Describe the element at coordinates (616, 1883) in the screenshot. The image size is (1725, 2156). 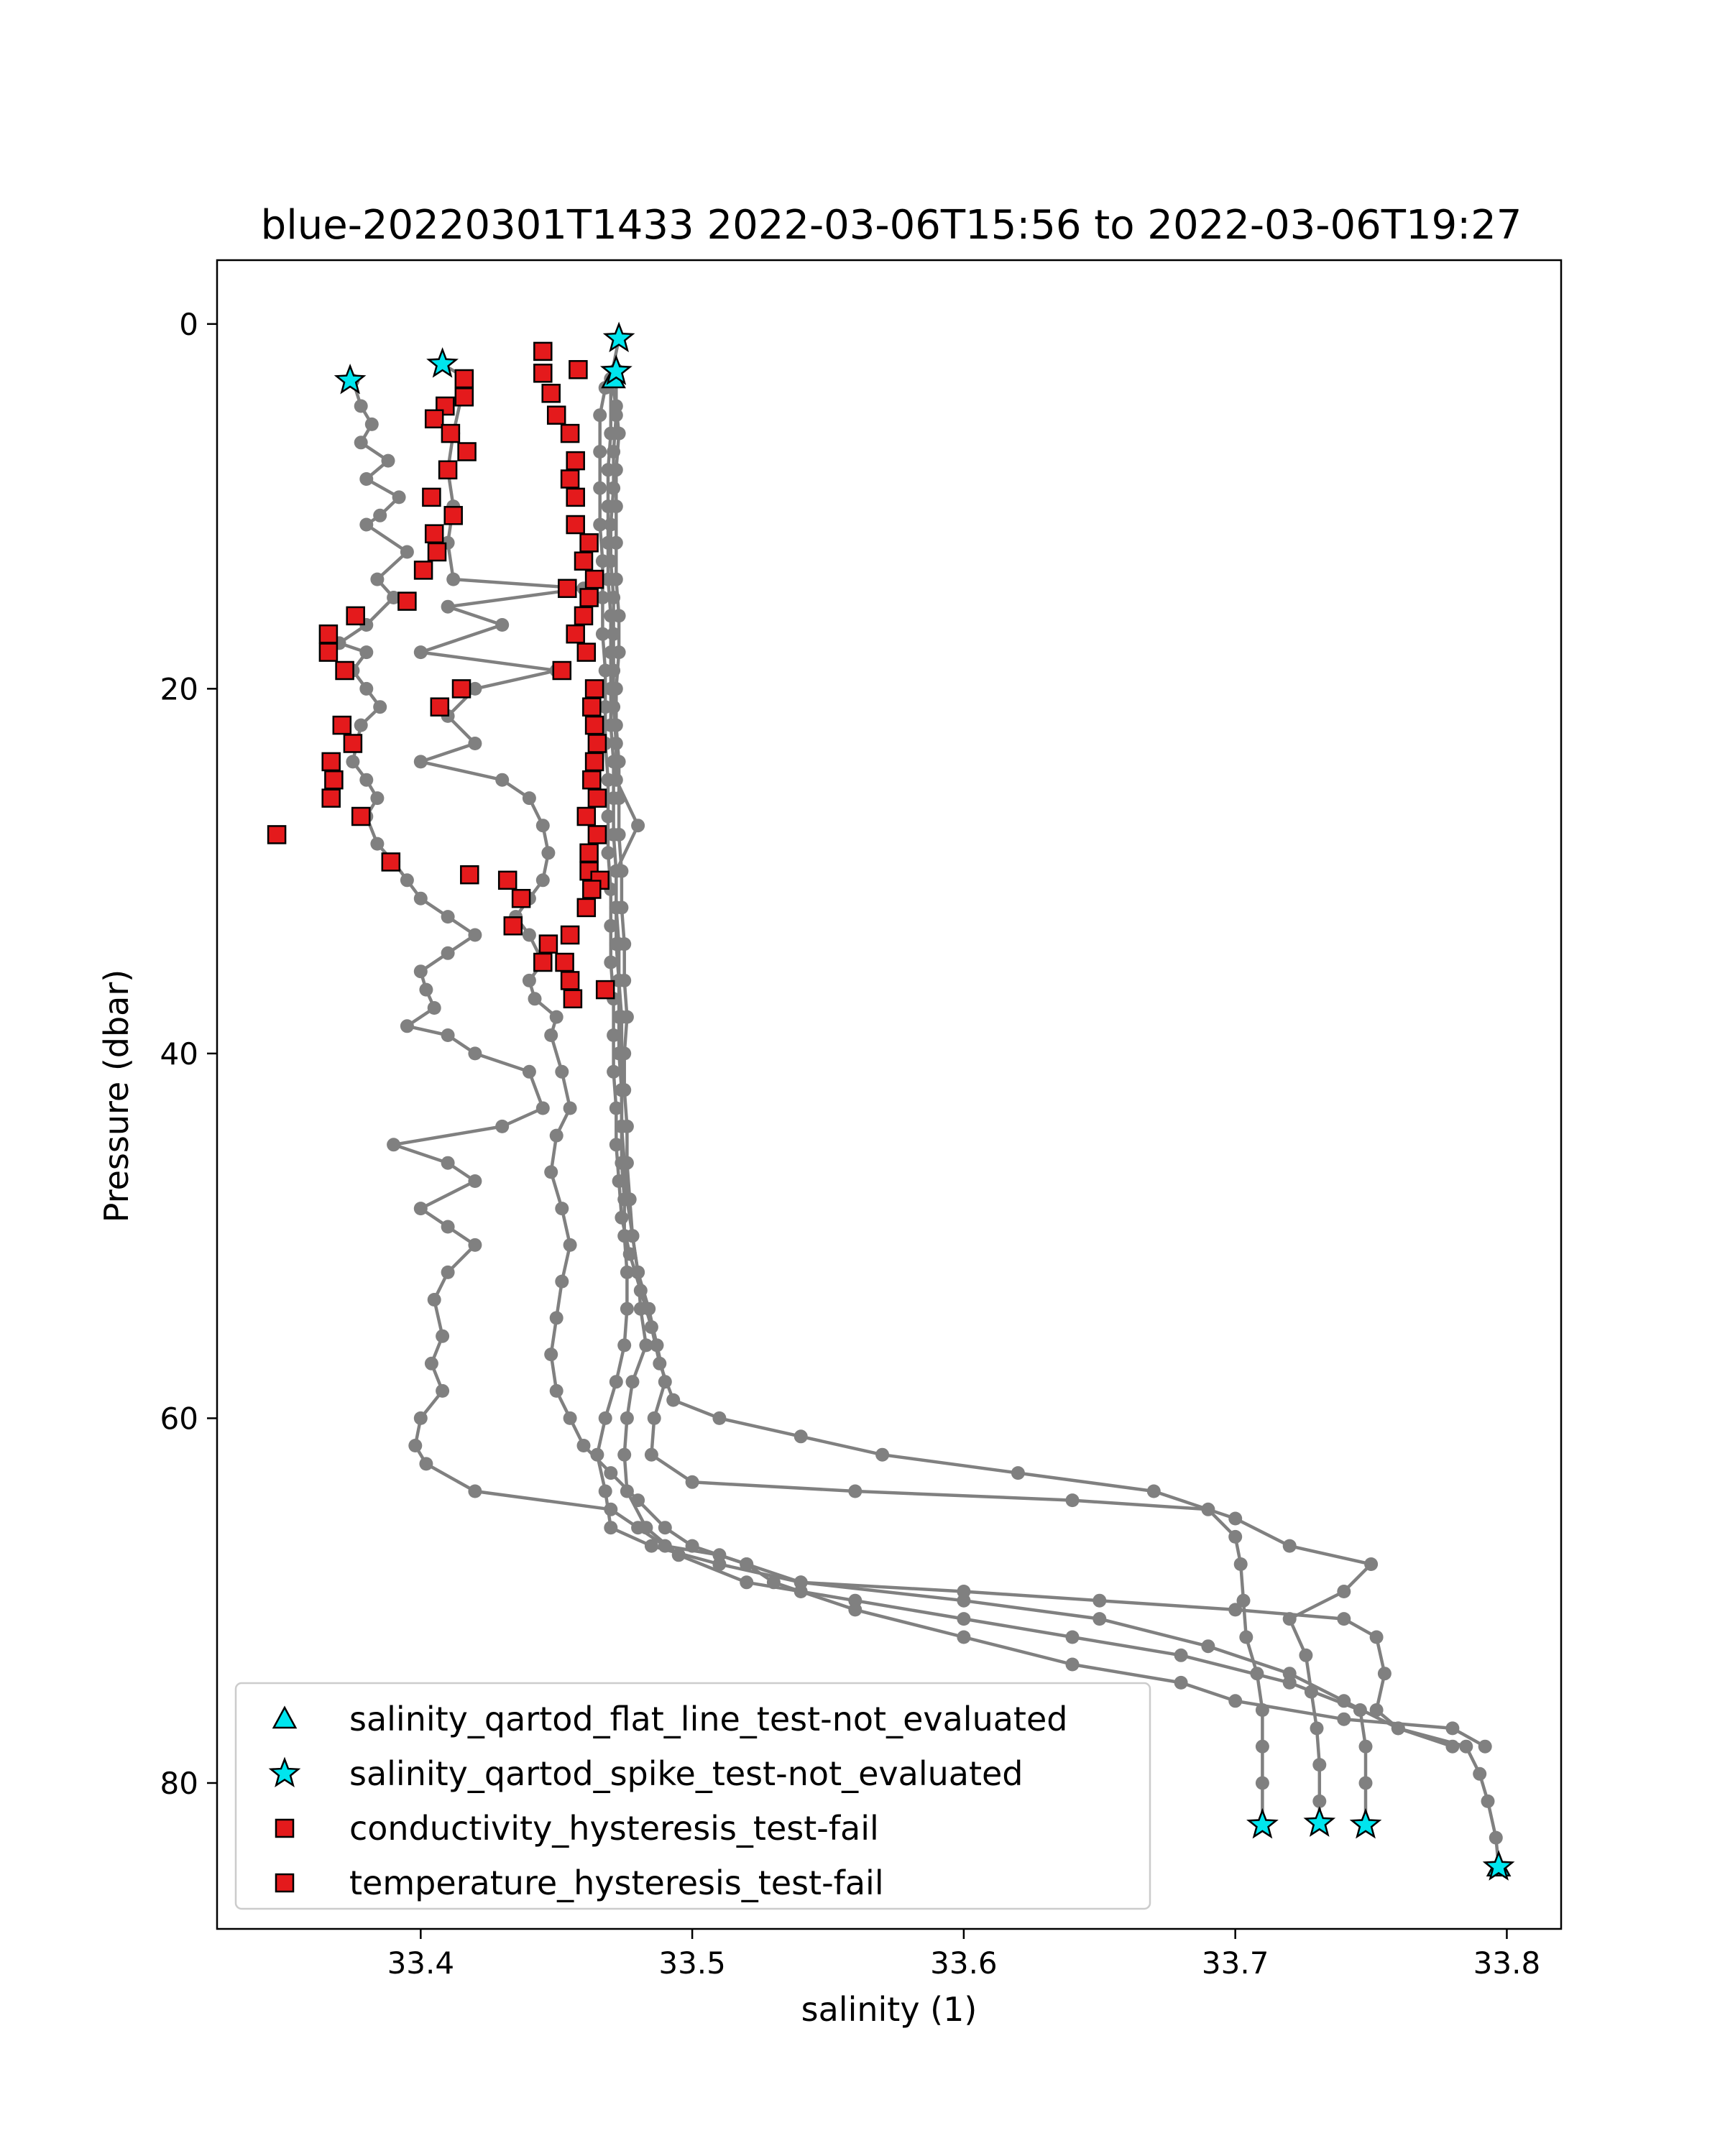
I see `legend-label: temperature_hysteresis_test-fail` at that location.